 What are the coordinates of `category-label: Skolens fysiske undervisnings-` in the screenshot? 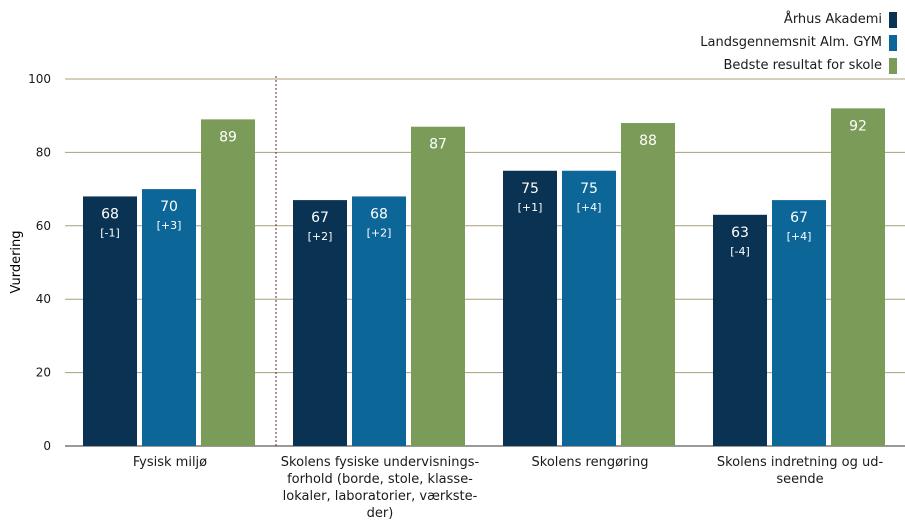 It's located at (380, 462).